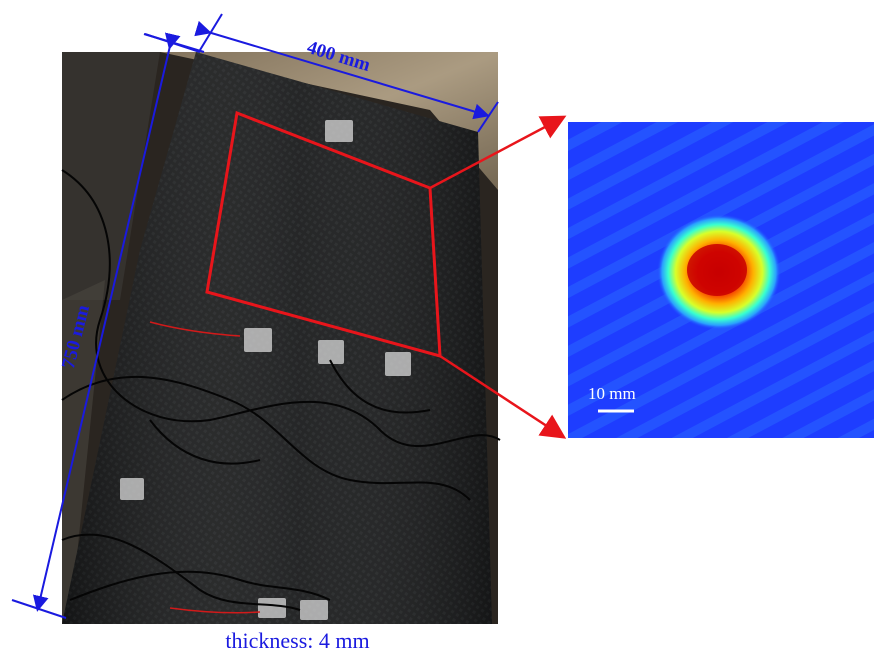 Image resolution: width=874 pixels, height=661 pixels. What do you see at coordinates (297, 640) in the screenshot?
I see `thickness-caption: thickness: 4 mm` at bounding box center [297, 640].